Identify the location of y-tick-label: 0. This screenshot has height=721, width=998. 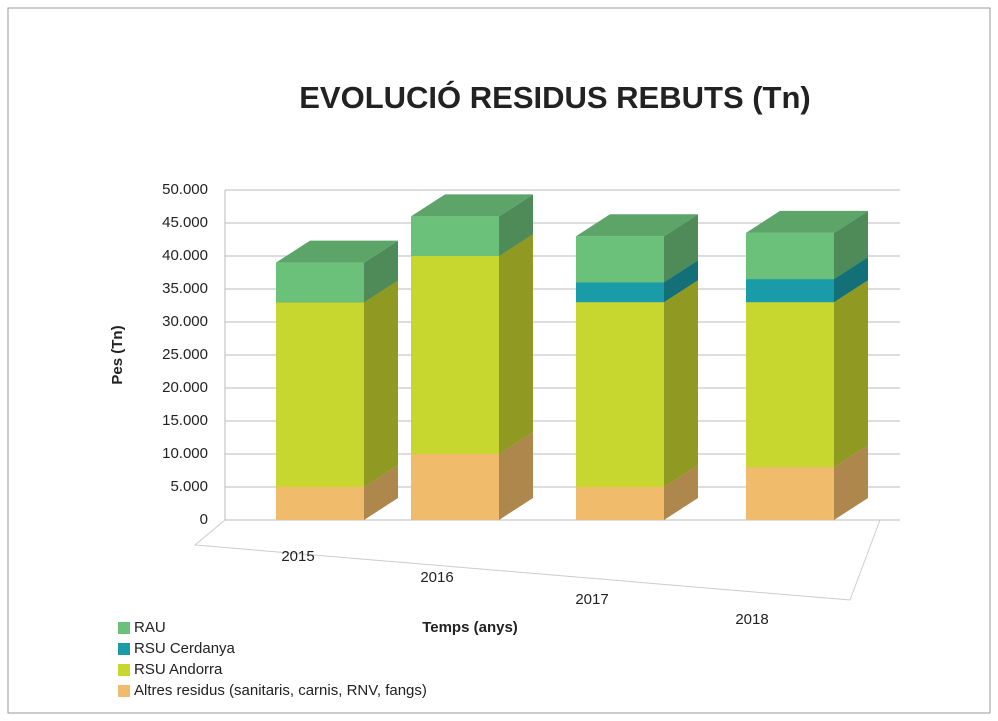
(204, 519).